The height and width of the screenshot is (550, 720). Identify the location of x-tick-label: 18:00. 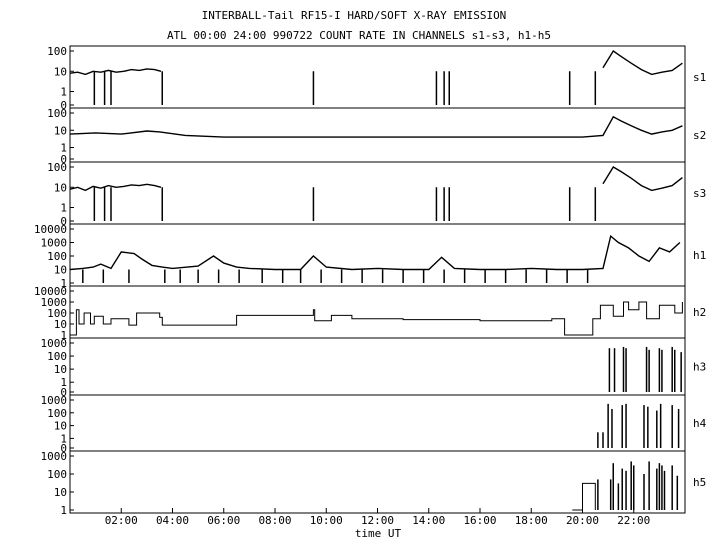
(531, 520).